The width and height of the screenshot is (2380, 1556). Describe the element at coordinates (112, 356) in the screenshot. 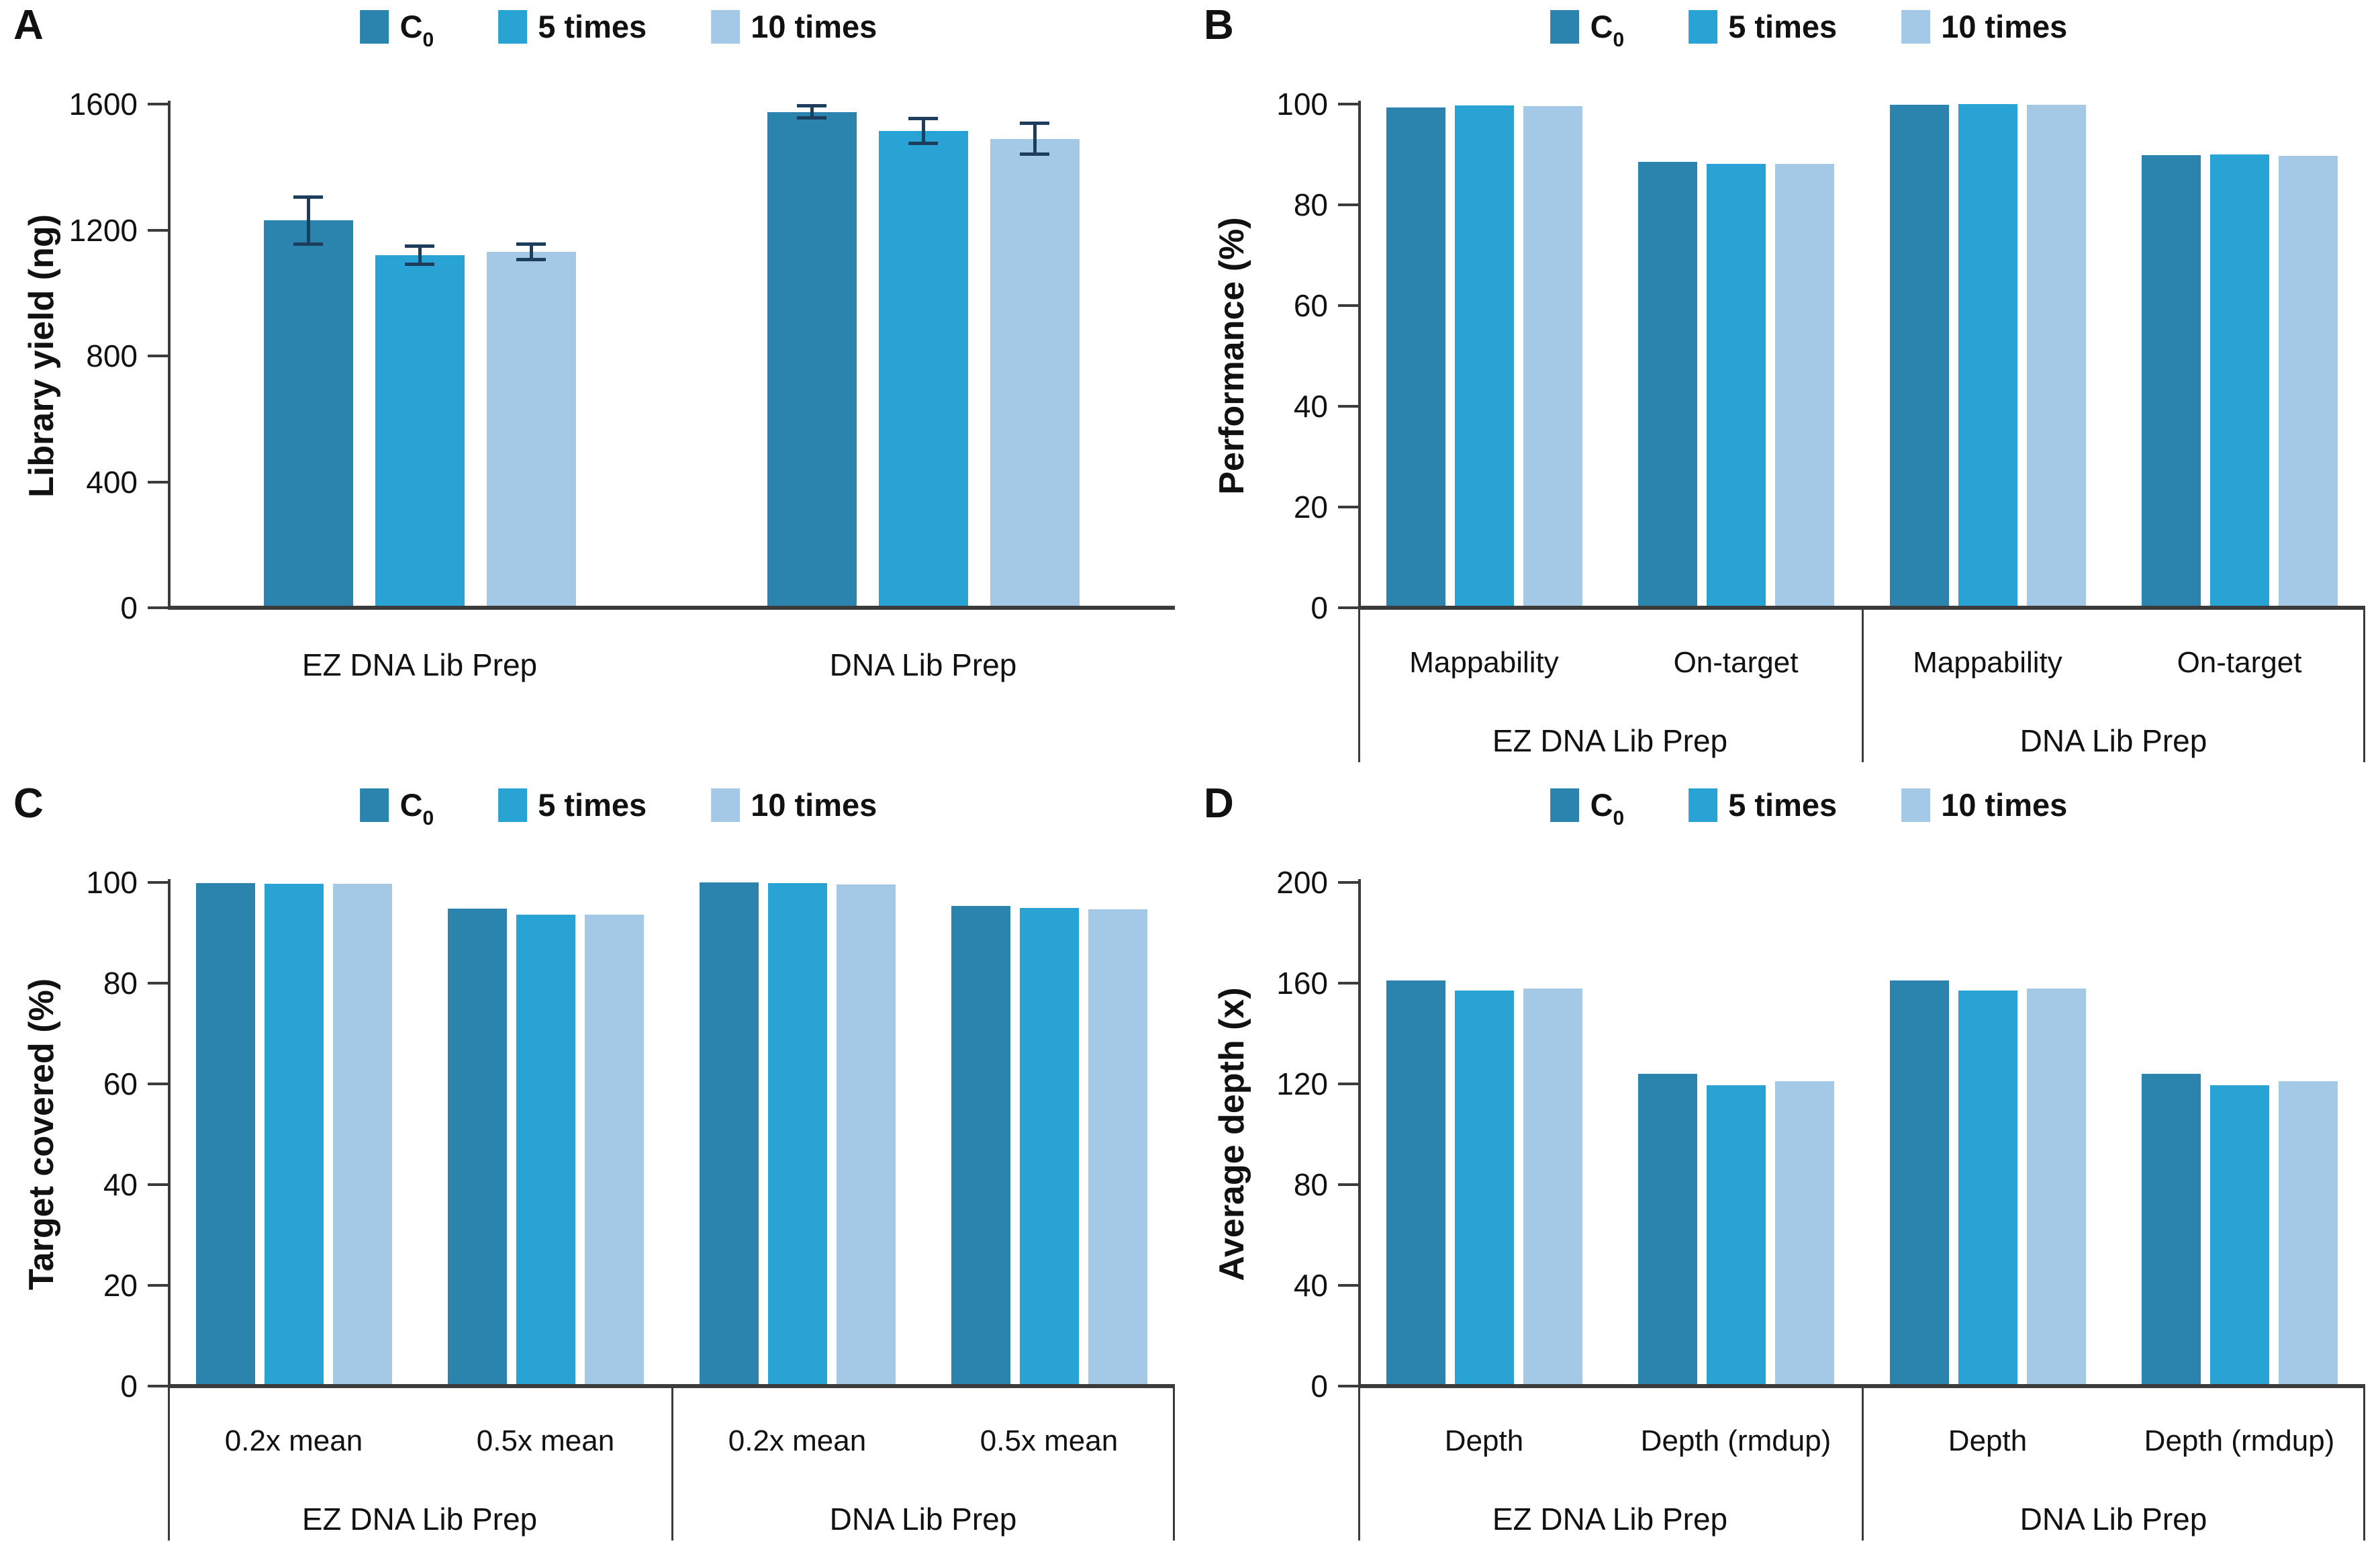

I see `y-tick-label: 800` at that location.